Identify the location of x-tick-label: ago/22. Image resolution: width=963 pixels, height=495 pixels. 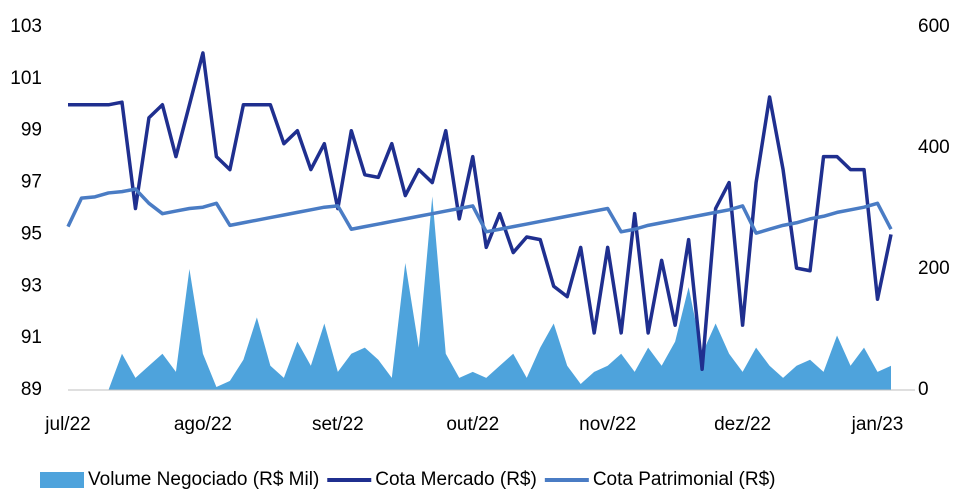
(203, 424).